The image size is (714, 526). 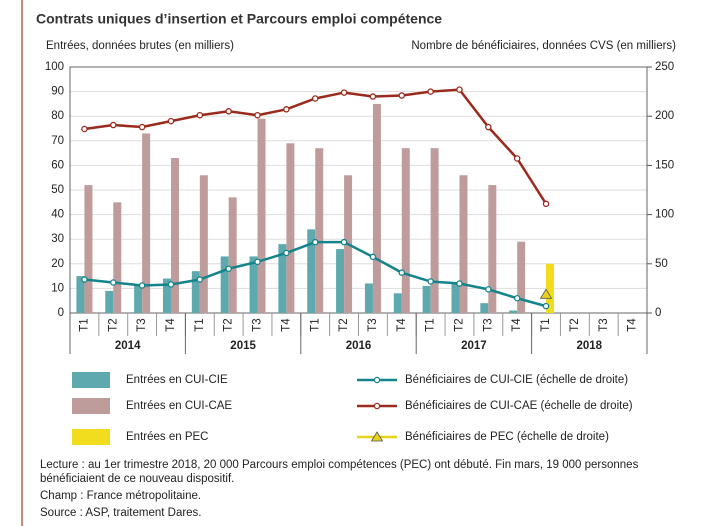 What do you see at coordinates (546, 293) in the screenshot?
I see `triangle-marker` at bounding box center [546, 293].